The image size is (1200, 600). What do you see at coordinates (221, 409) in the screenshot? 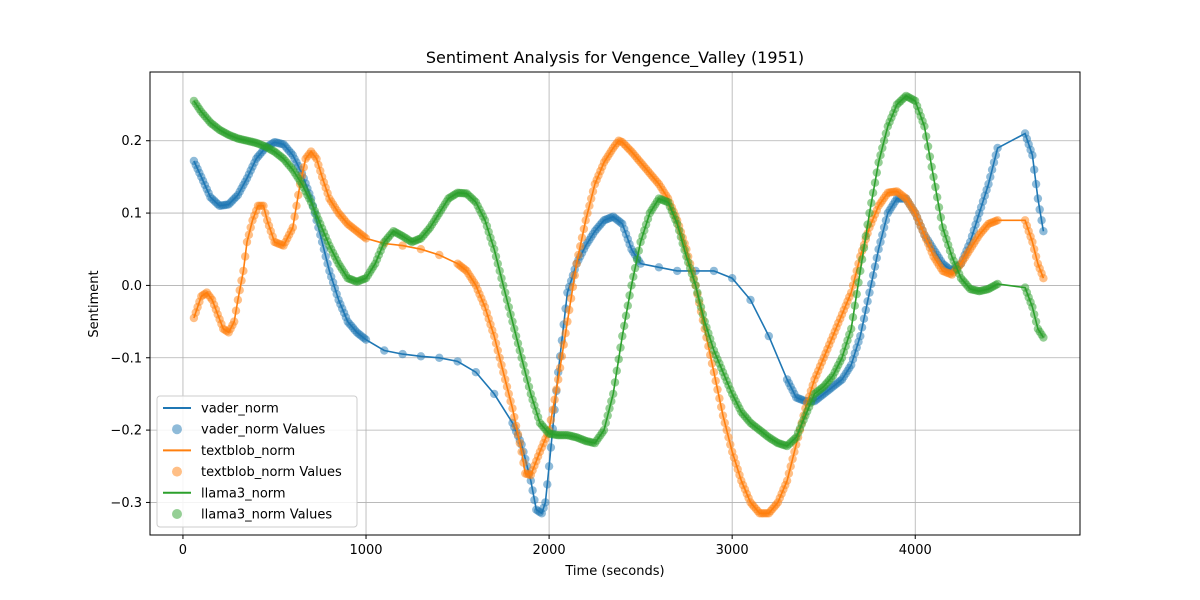
I see `legend-item: vader_norm` at bounding box center [221, 409].